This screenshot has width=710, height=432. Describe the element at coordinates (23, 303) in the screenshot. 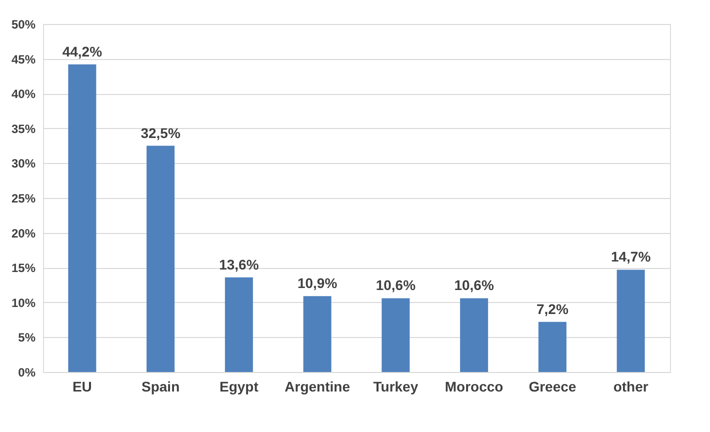

I see `y-tick-label: 10%` at that location.